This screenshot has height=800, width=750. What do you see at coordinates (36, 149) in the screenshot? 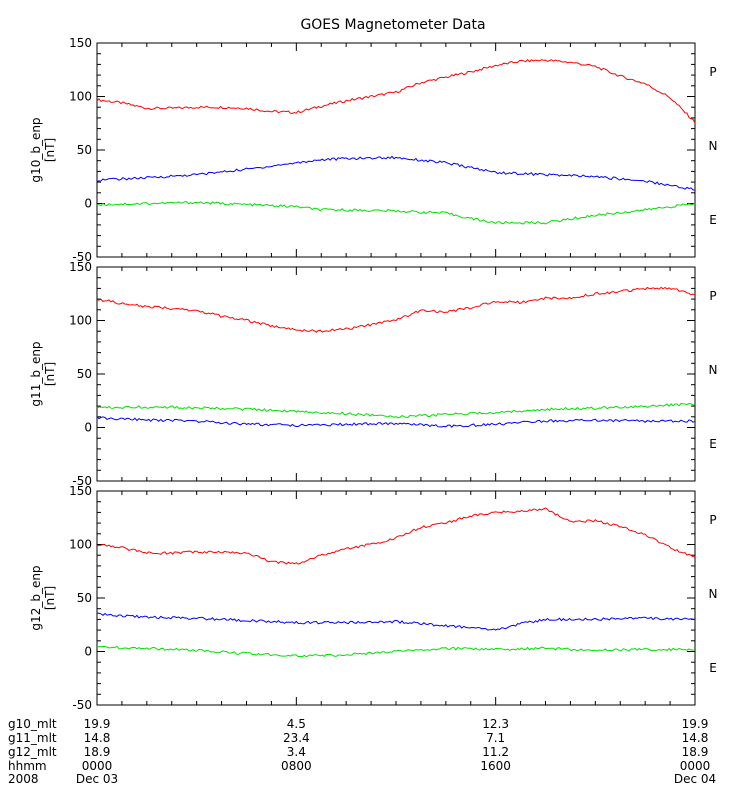
I see `y-axis-label: g10_b_enp` at bounding box center [36, 149].